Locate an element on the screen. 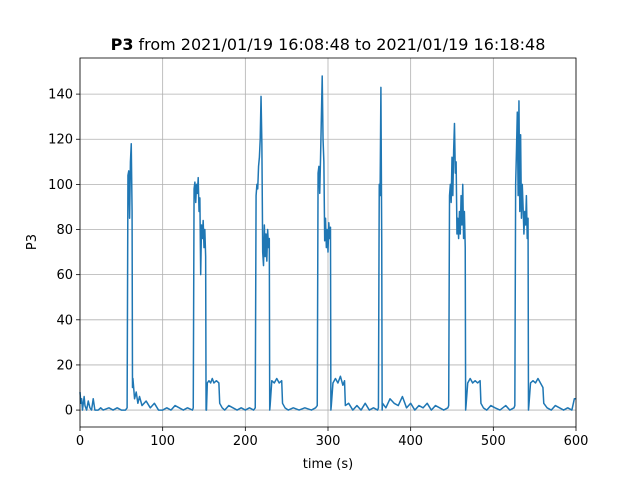 This screenshot has height=480, width=640. y-tick-label: 0 is located at coordinates (69, 411).